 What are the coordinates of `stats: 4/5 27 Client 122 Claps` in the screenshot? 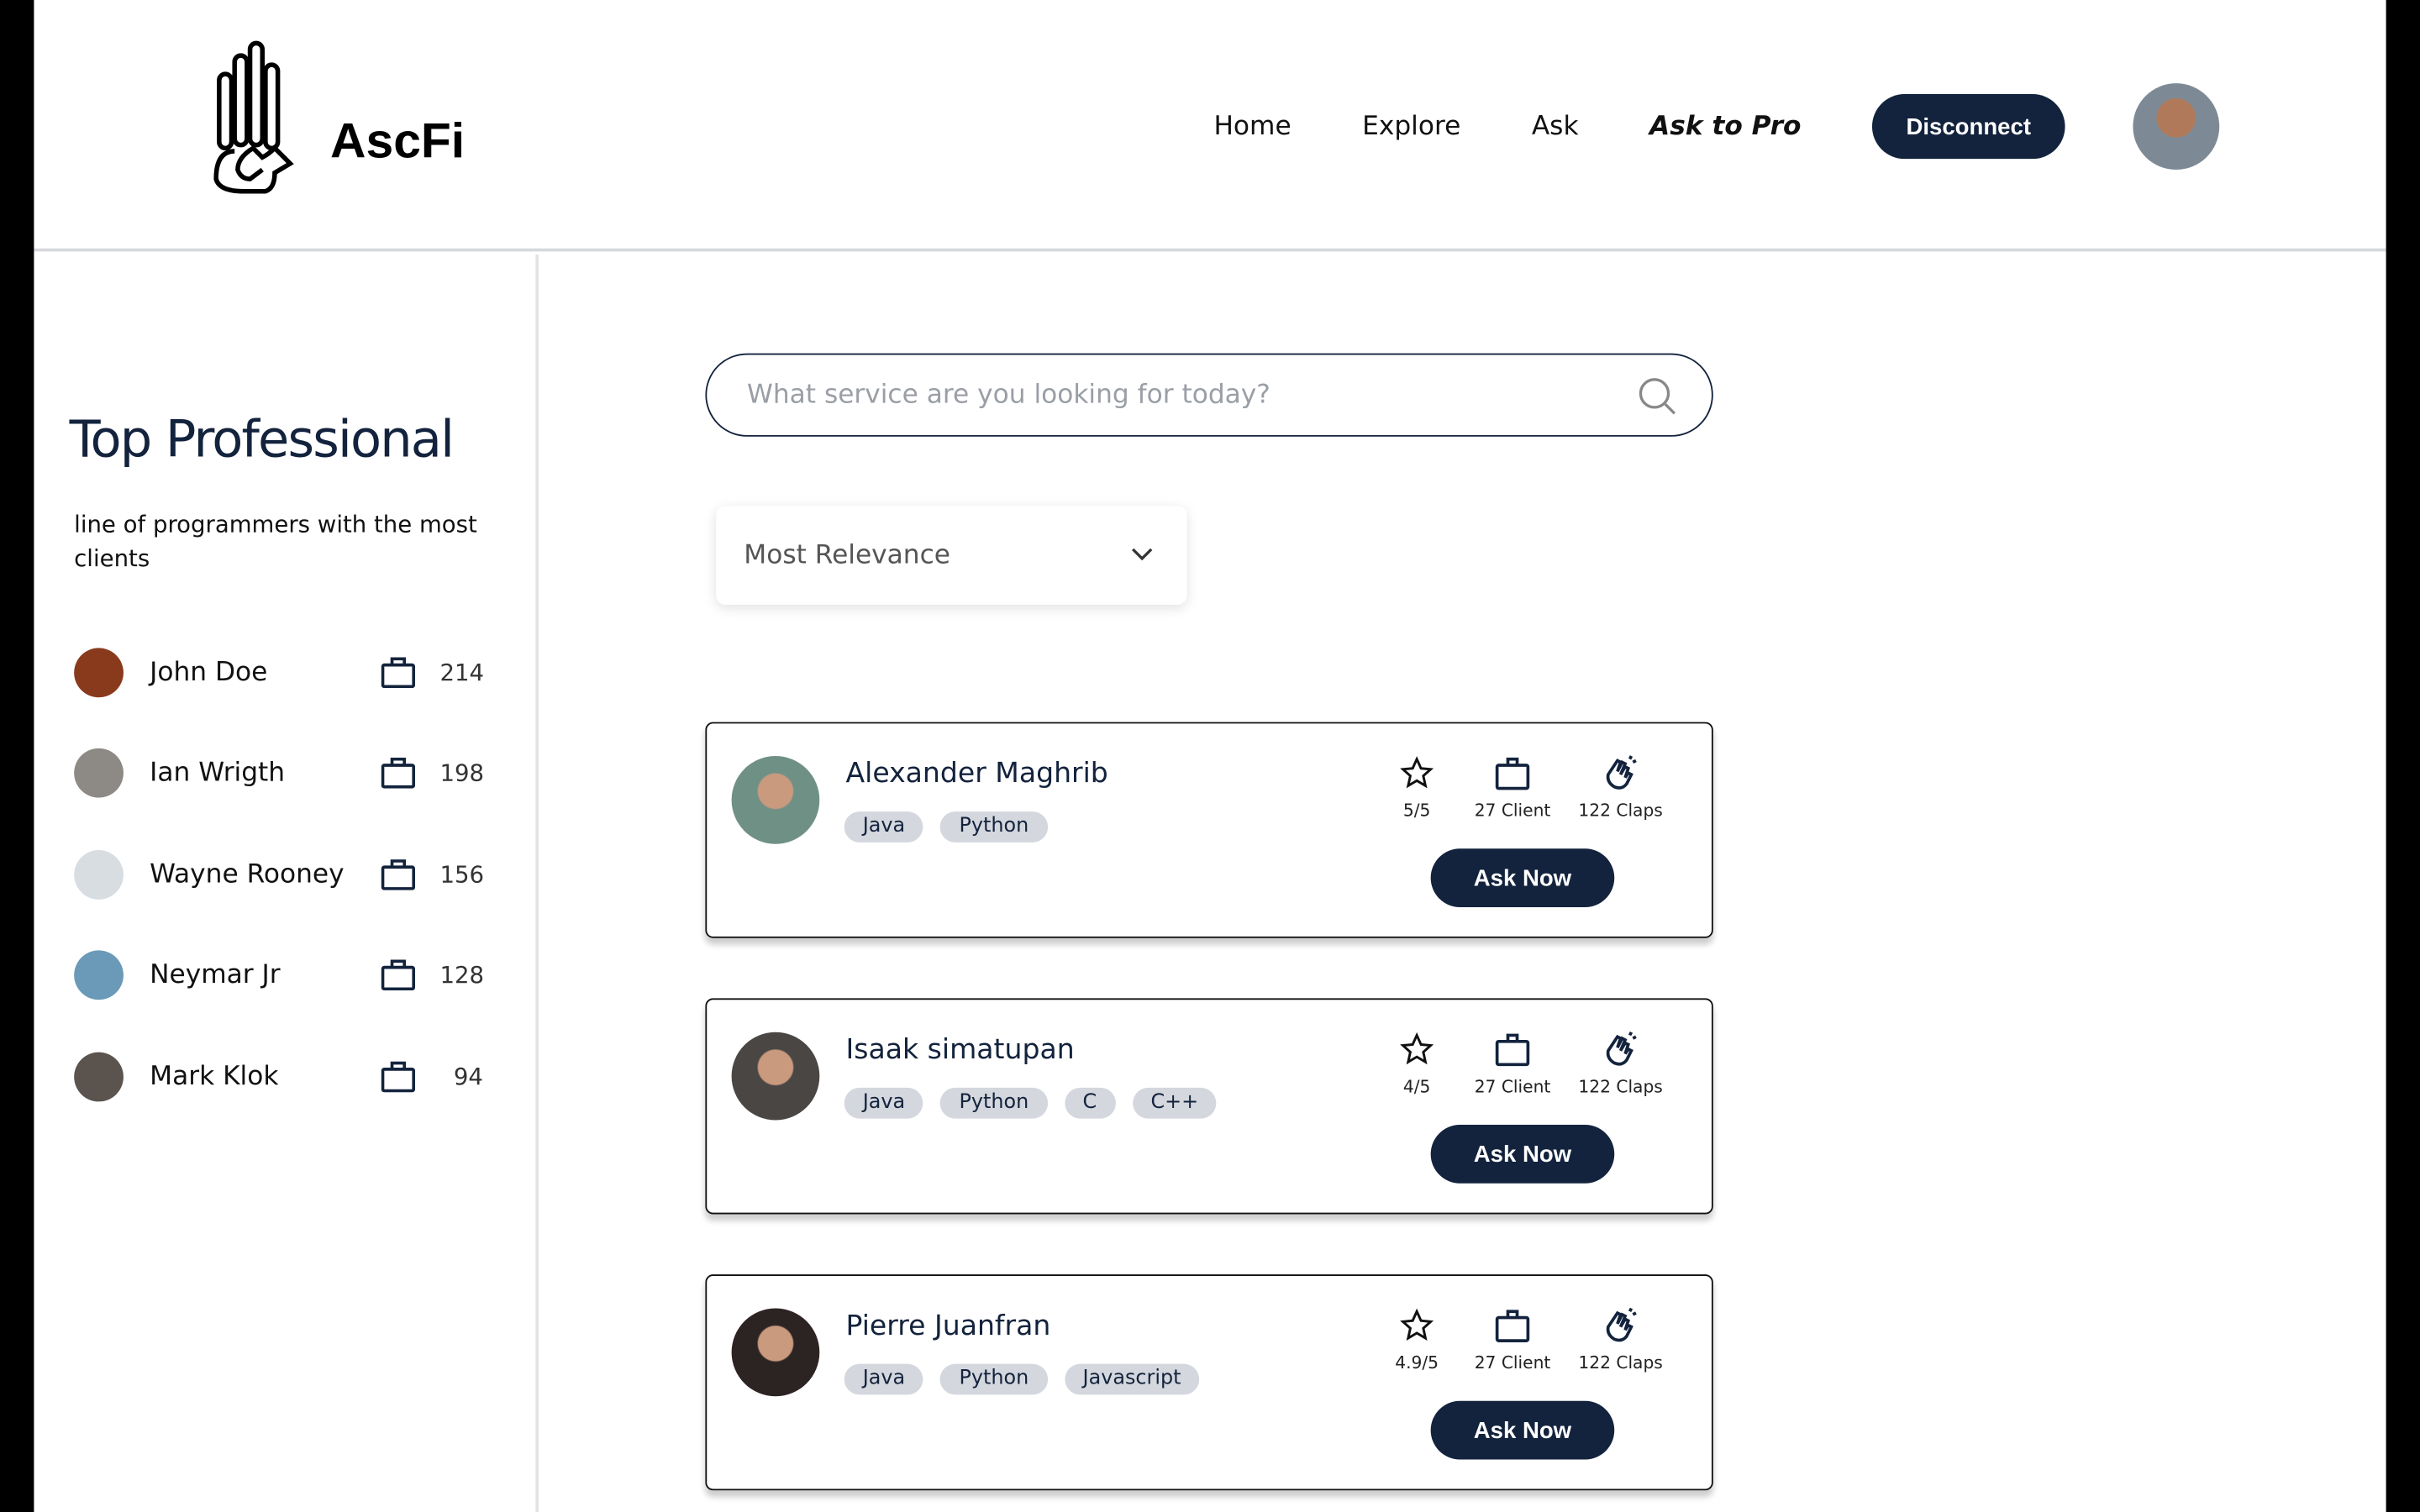 It's located at (1537, 1064).